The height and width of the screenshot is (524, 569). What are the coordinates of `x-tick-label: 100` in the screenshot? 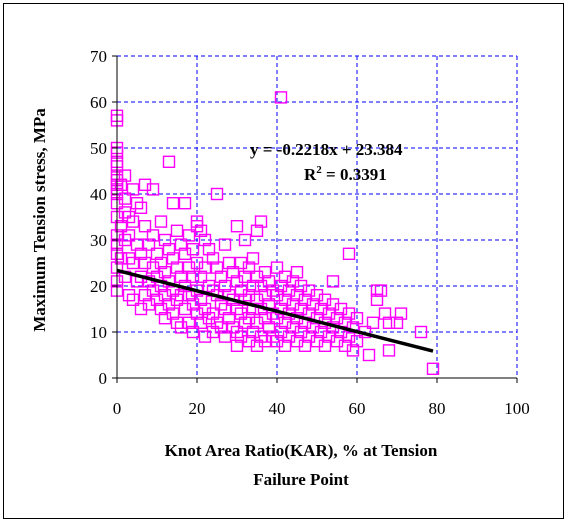 It's located at (517, 408).